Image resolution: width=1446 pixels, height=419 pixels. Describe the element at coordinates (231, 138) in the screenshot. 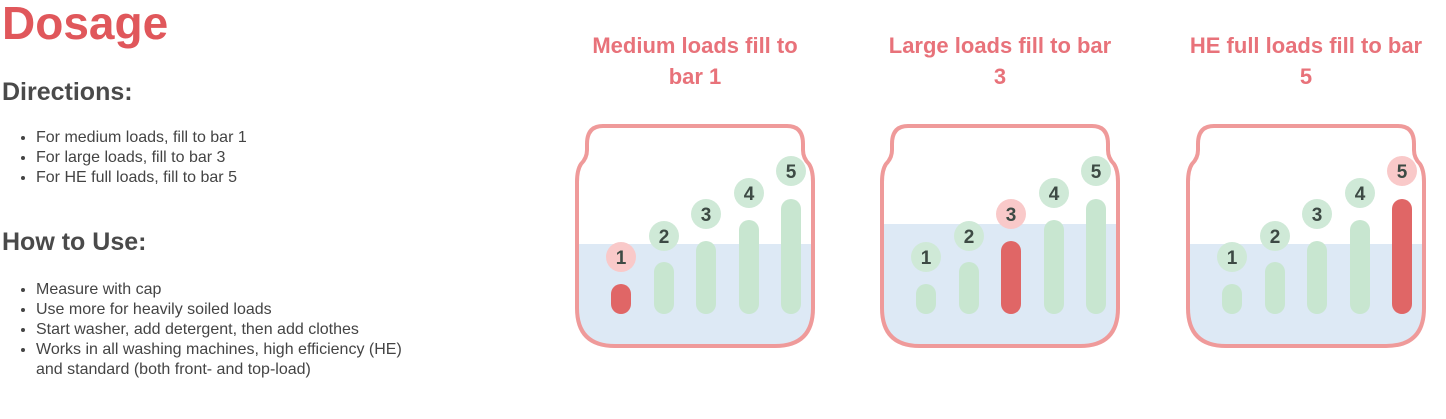

I see `list-item: For medium loads, fill to bar 1` at that location.